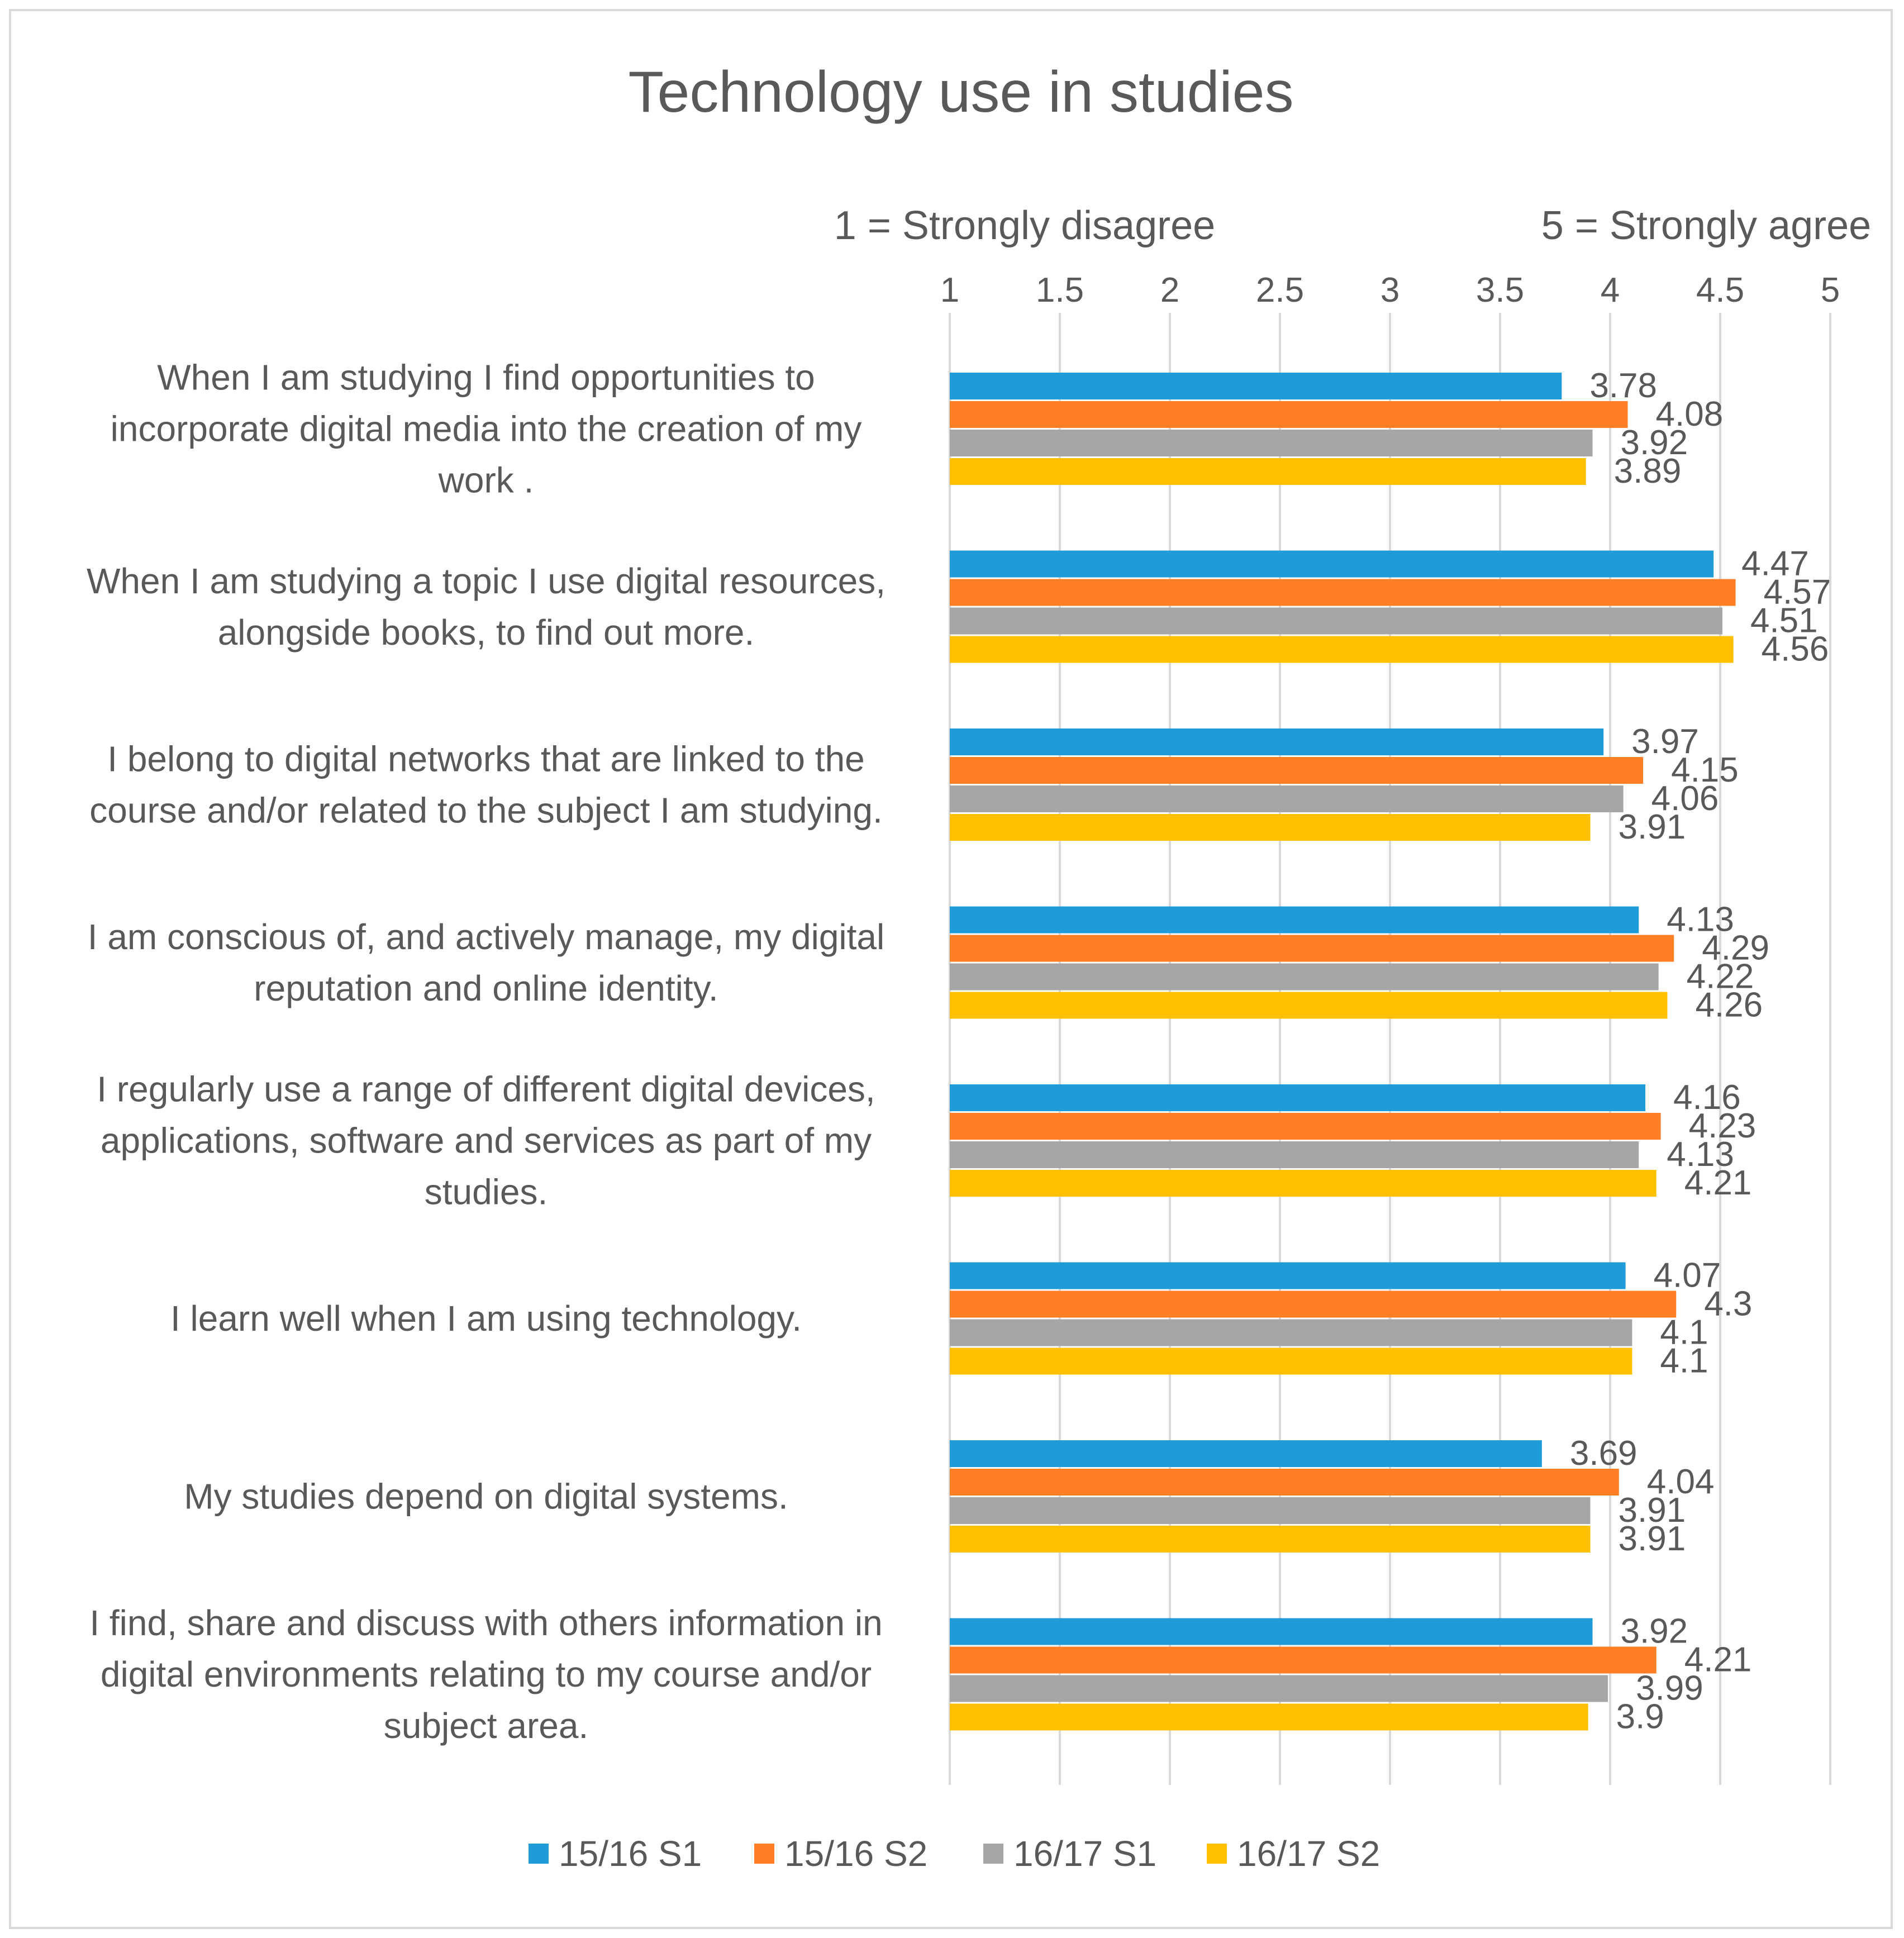  Describe the element at coordinates (1797, 593) in the screenshot. I see `data-label: 4.57` at that location.